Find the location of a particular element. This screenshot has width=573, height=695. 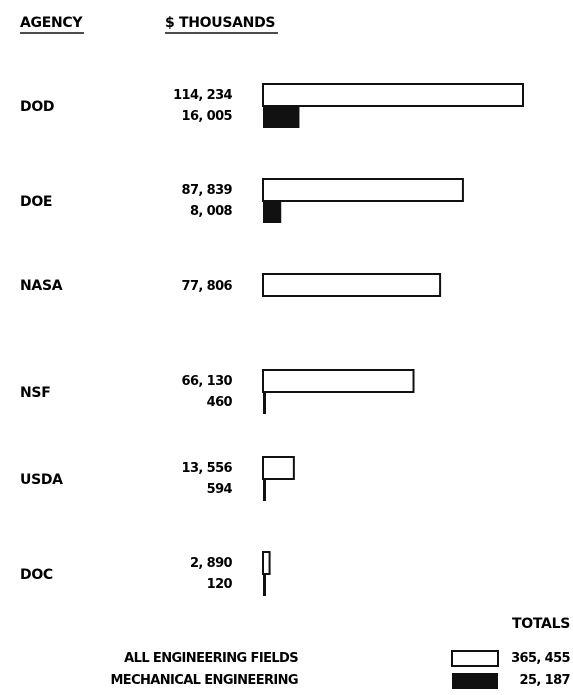

legend-label-all-engineering: ALL ENGINEERING FIELDS is located at coordinates (211, 658).